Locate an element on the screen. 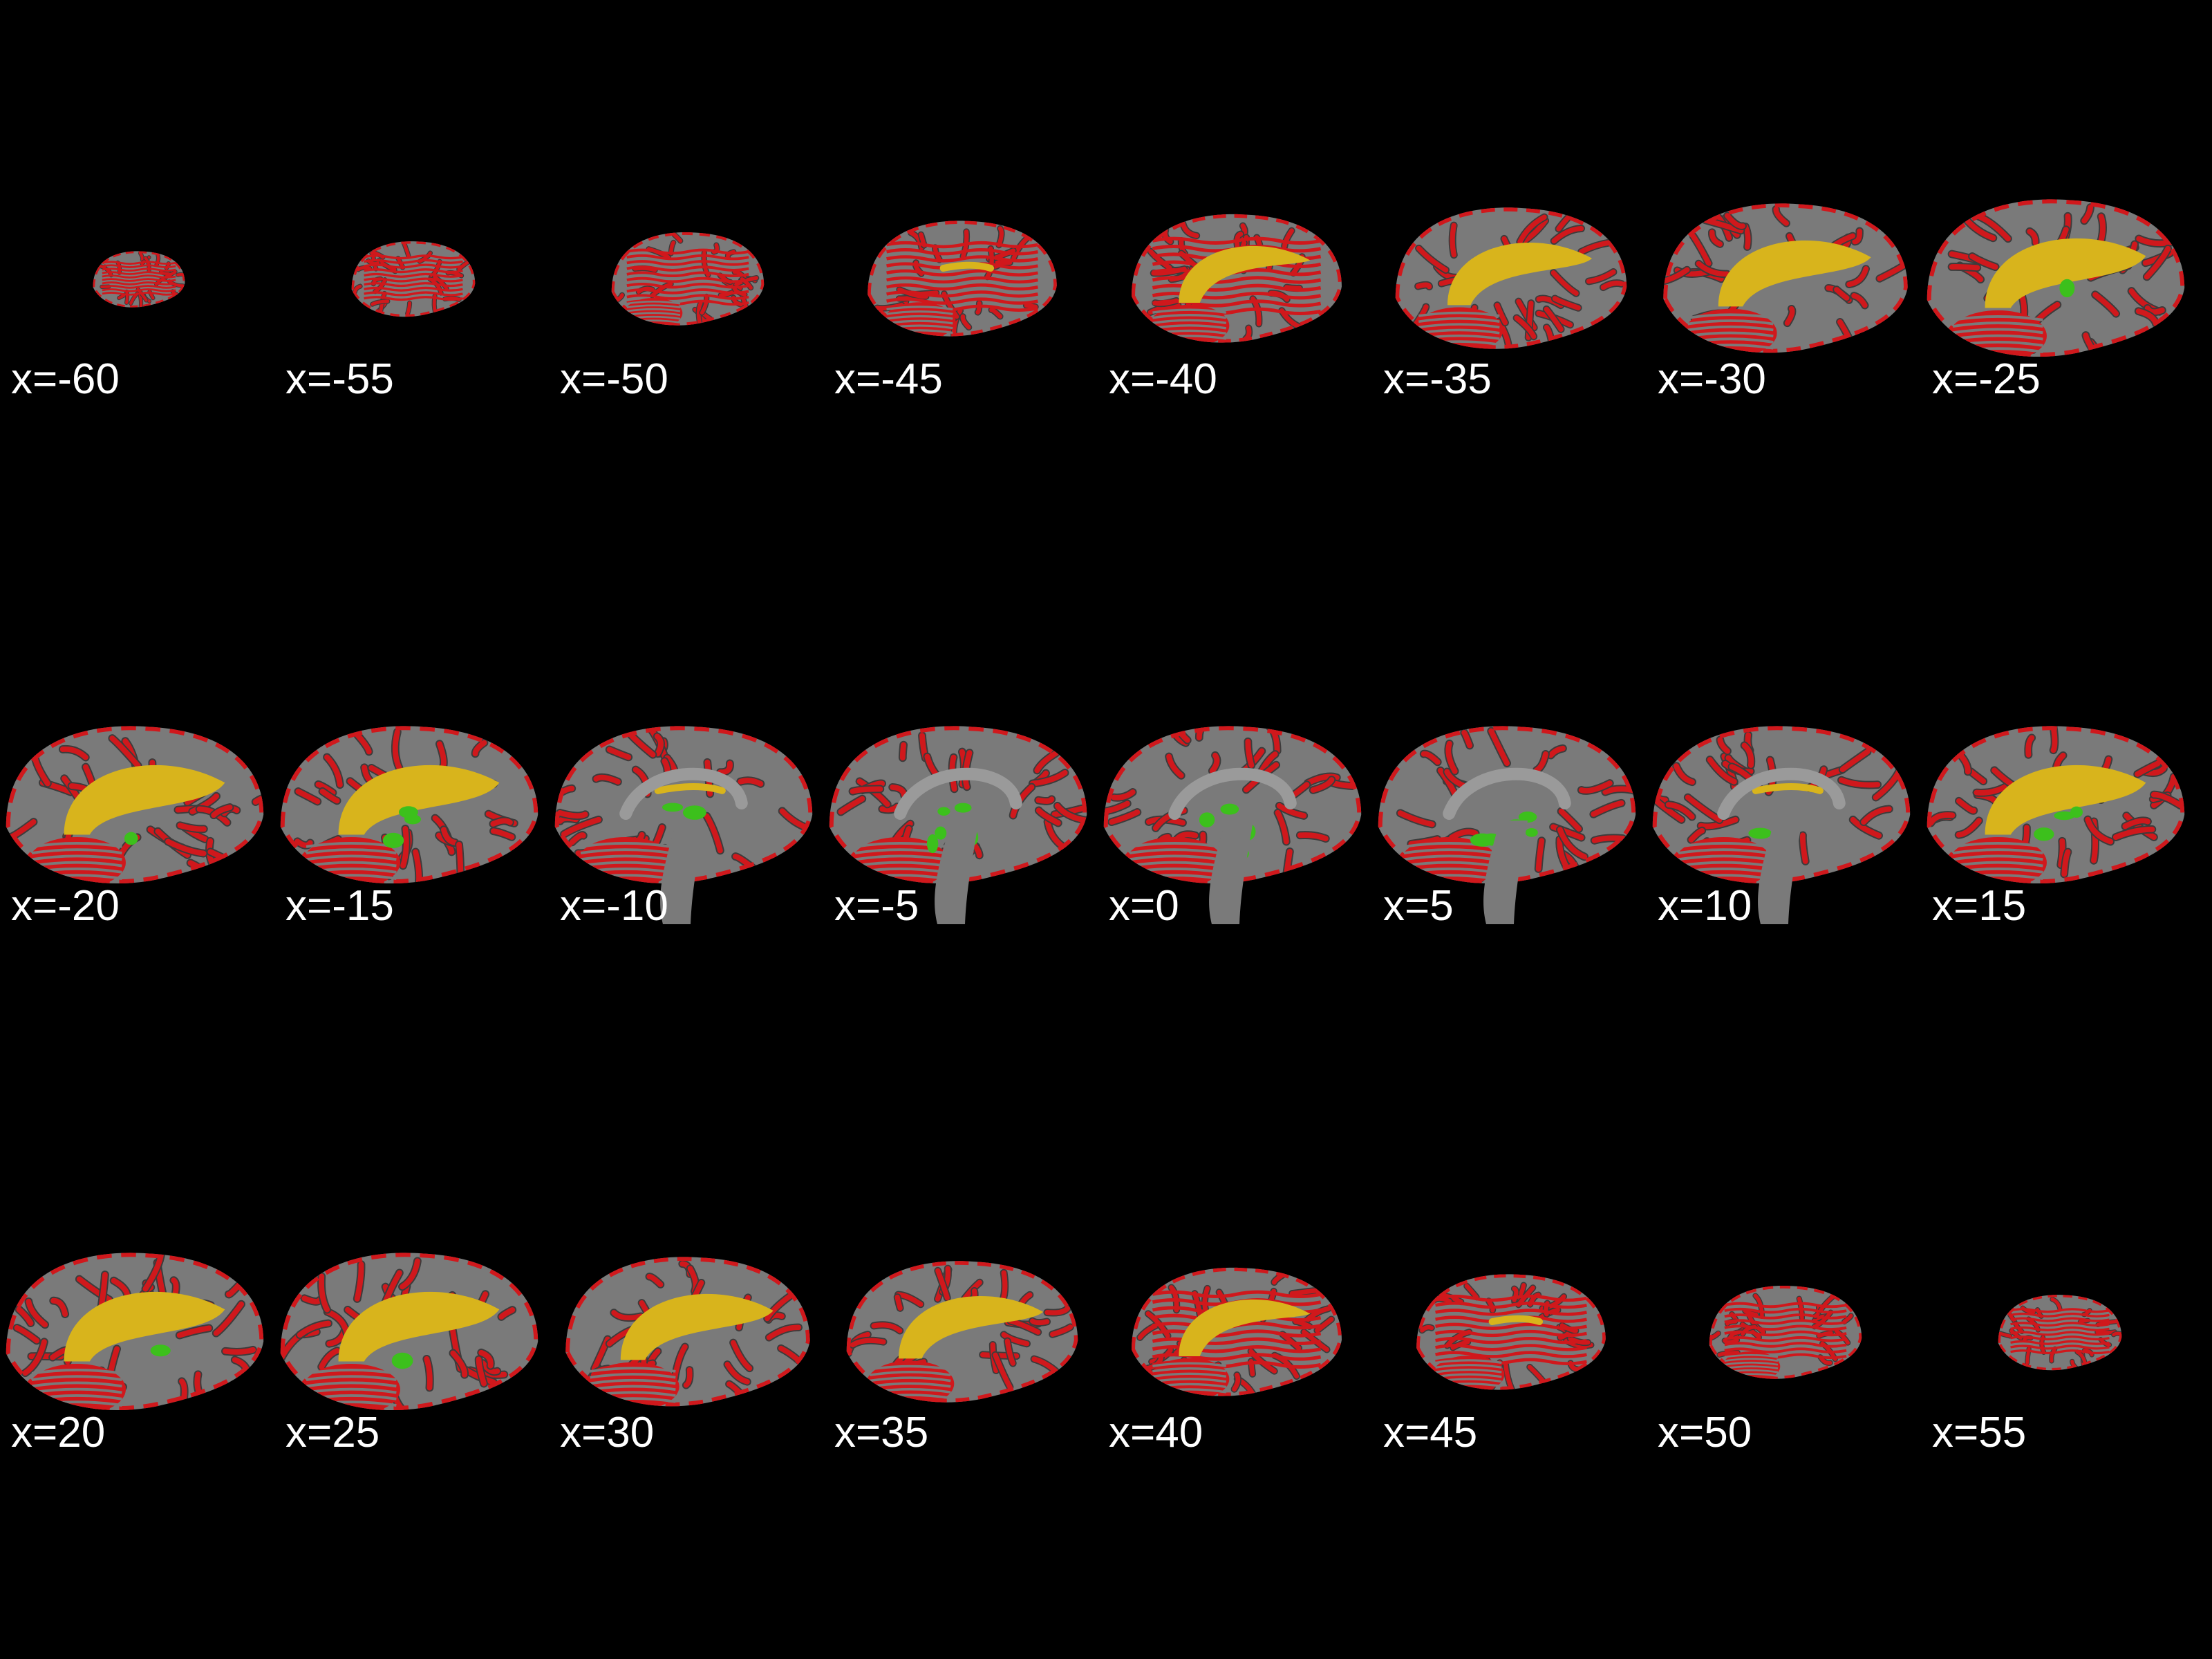  slice-coordinate-label: x=-15 is located at coordinates (339, 906).